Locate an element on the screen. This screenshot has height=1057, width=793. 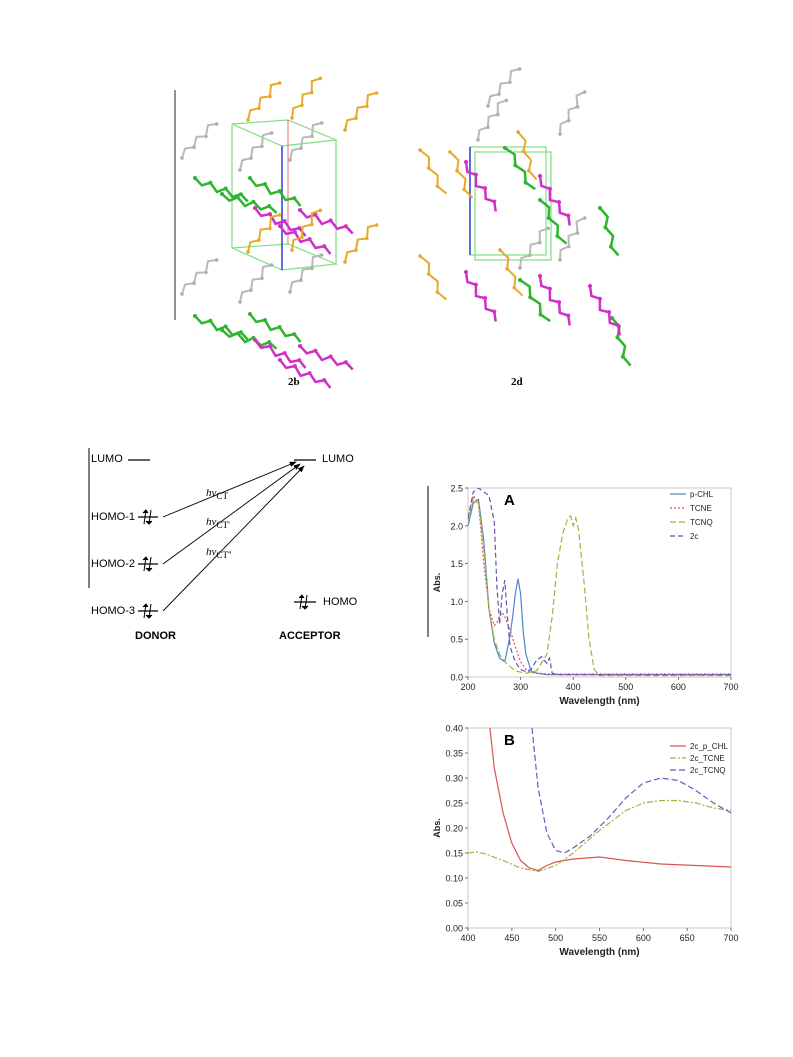
donor-lumo-label: LUMO is located at coordinates (107, 459).